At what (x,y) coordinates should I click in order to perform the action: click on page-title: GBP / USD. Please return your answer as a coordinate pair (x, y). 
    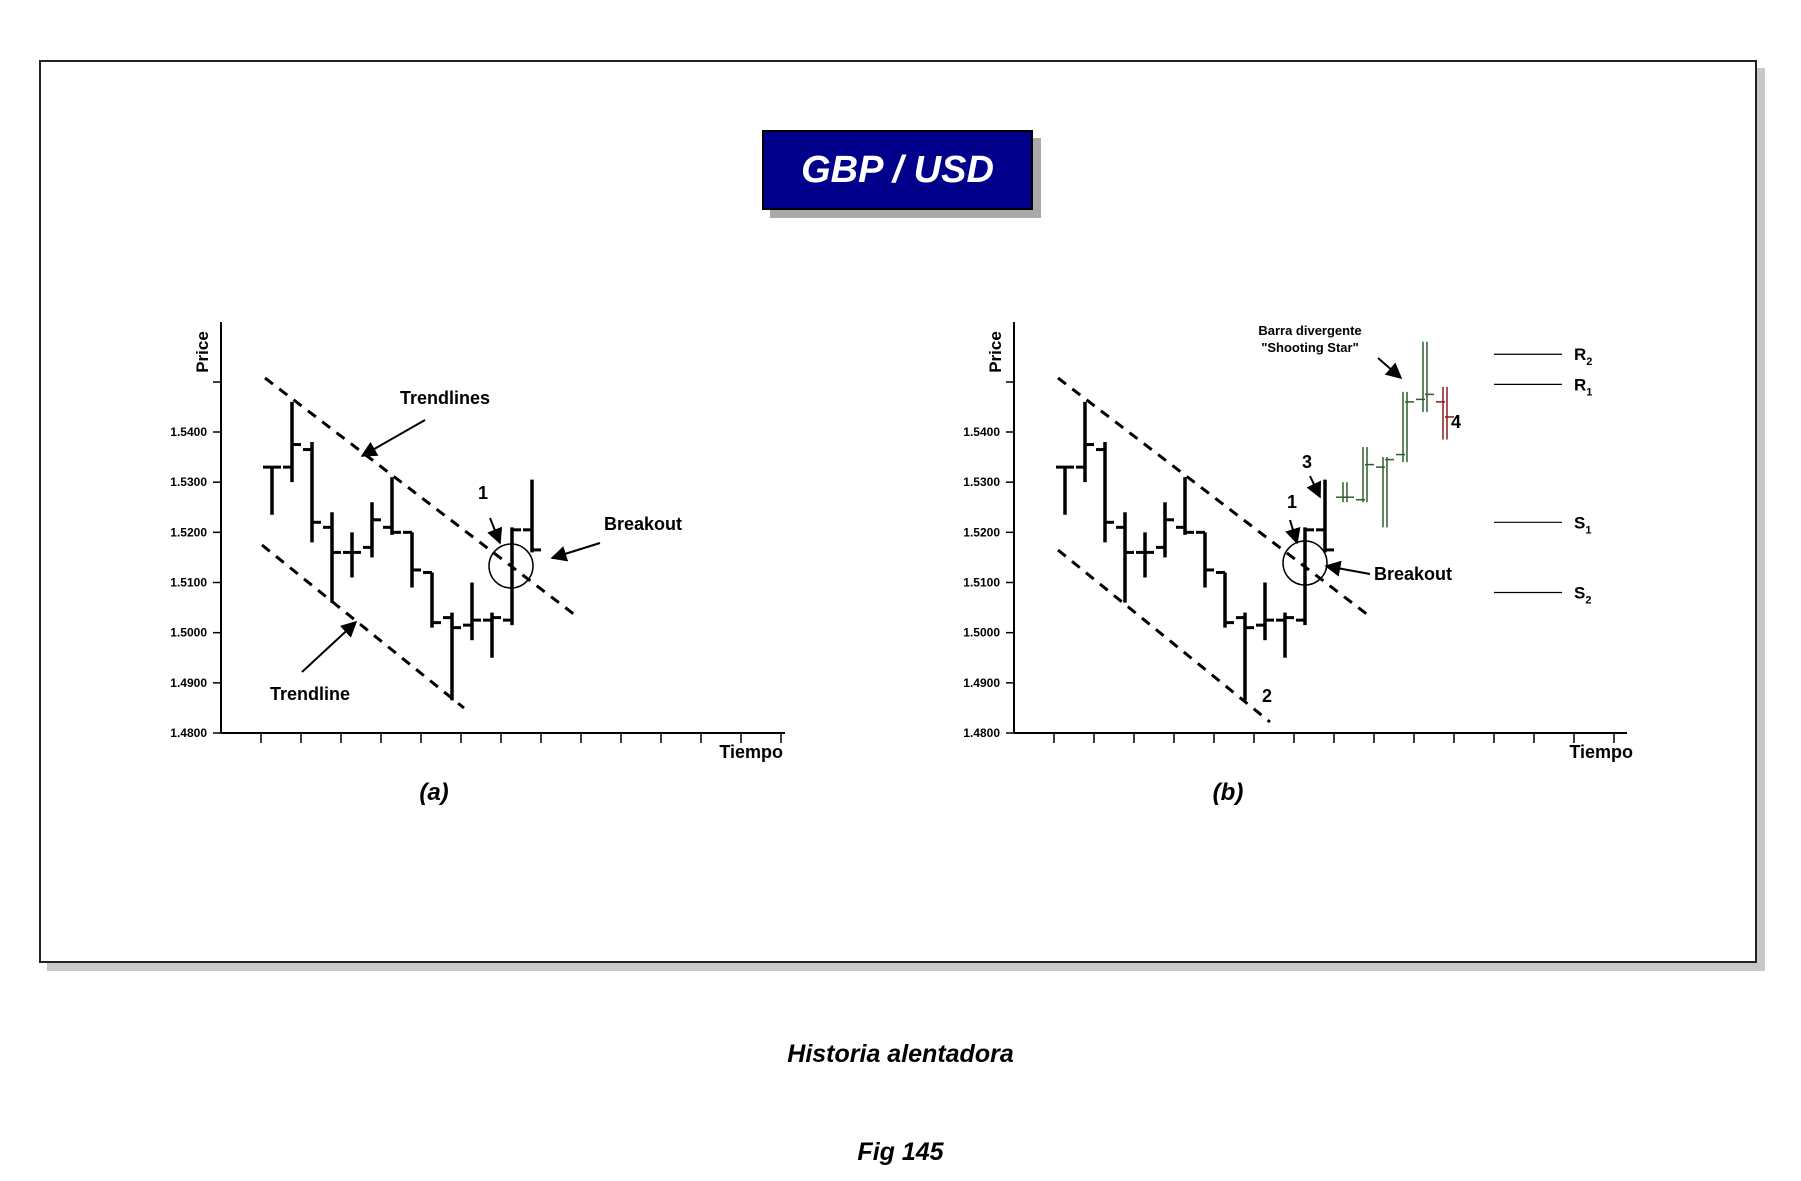
    Looking at the image, I should click on (897, 169).